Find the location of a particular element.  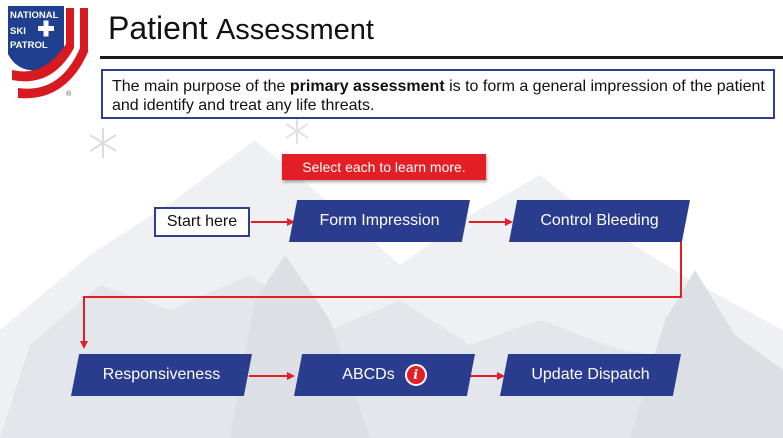

update-dispatch-label: Update Dispatch is located at coordinates (590, 374).